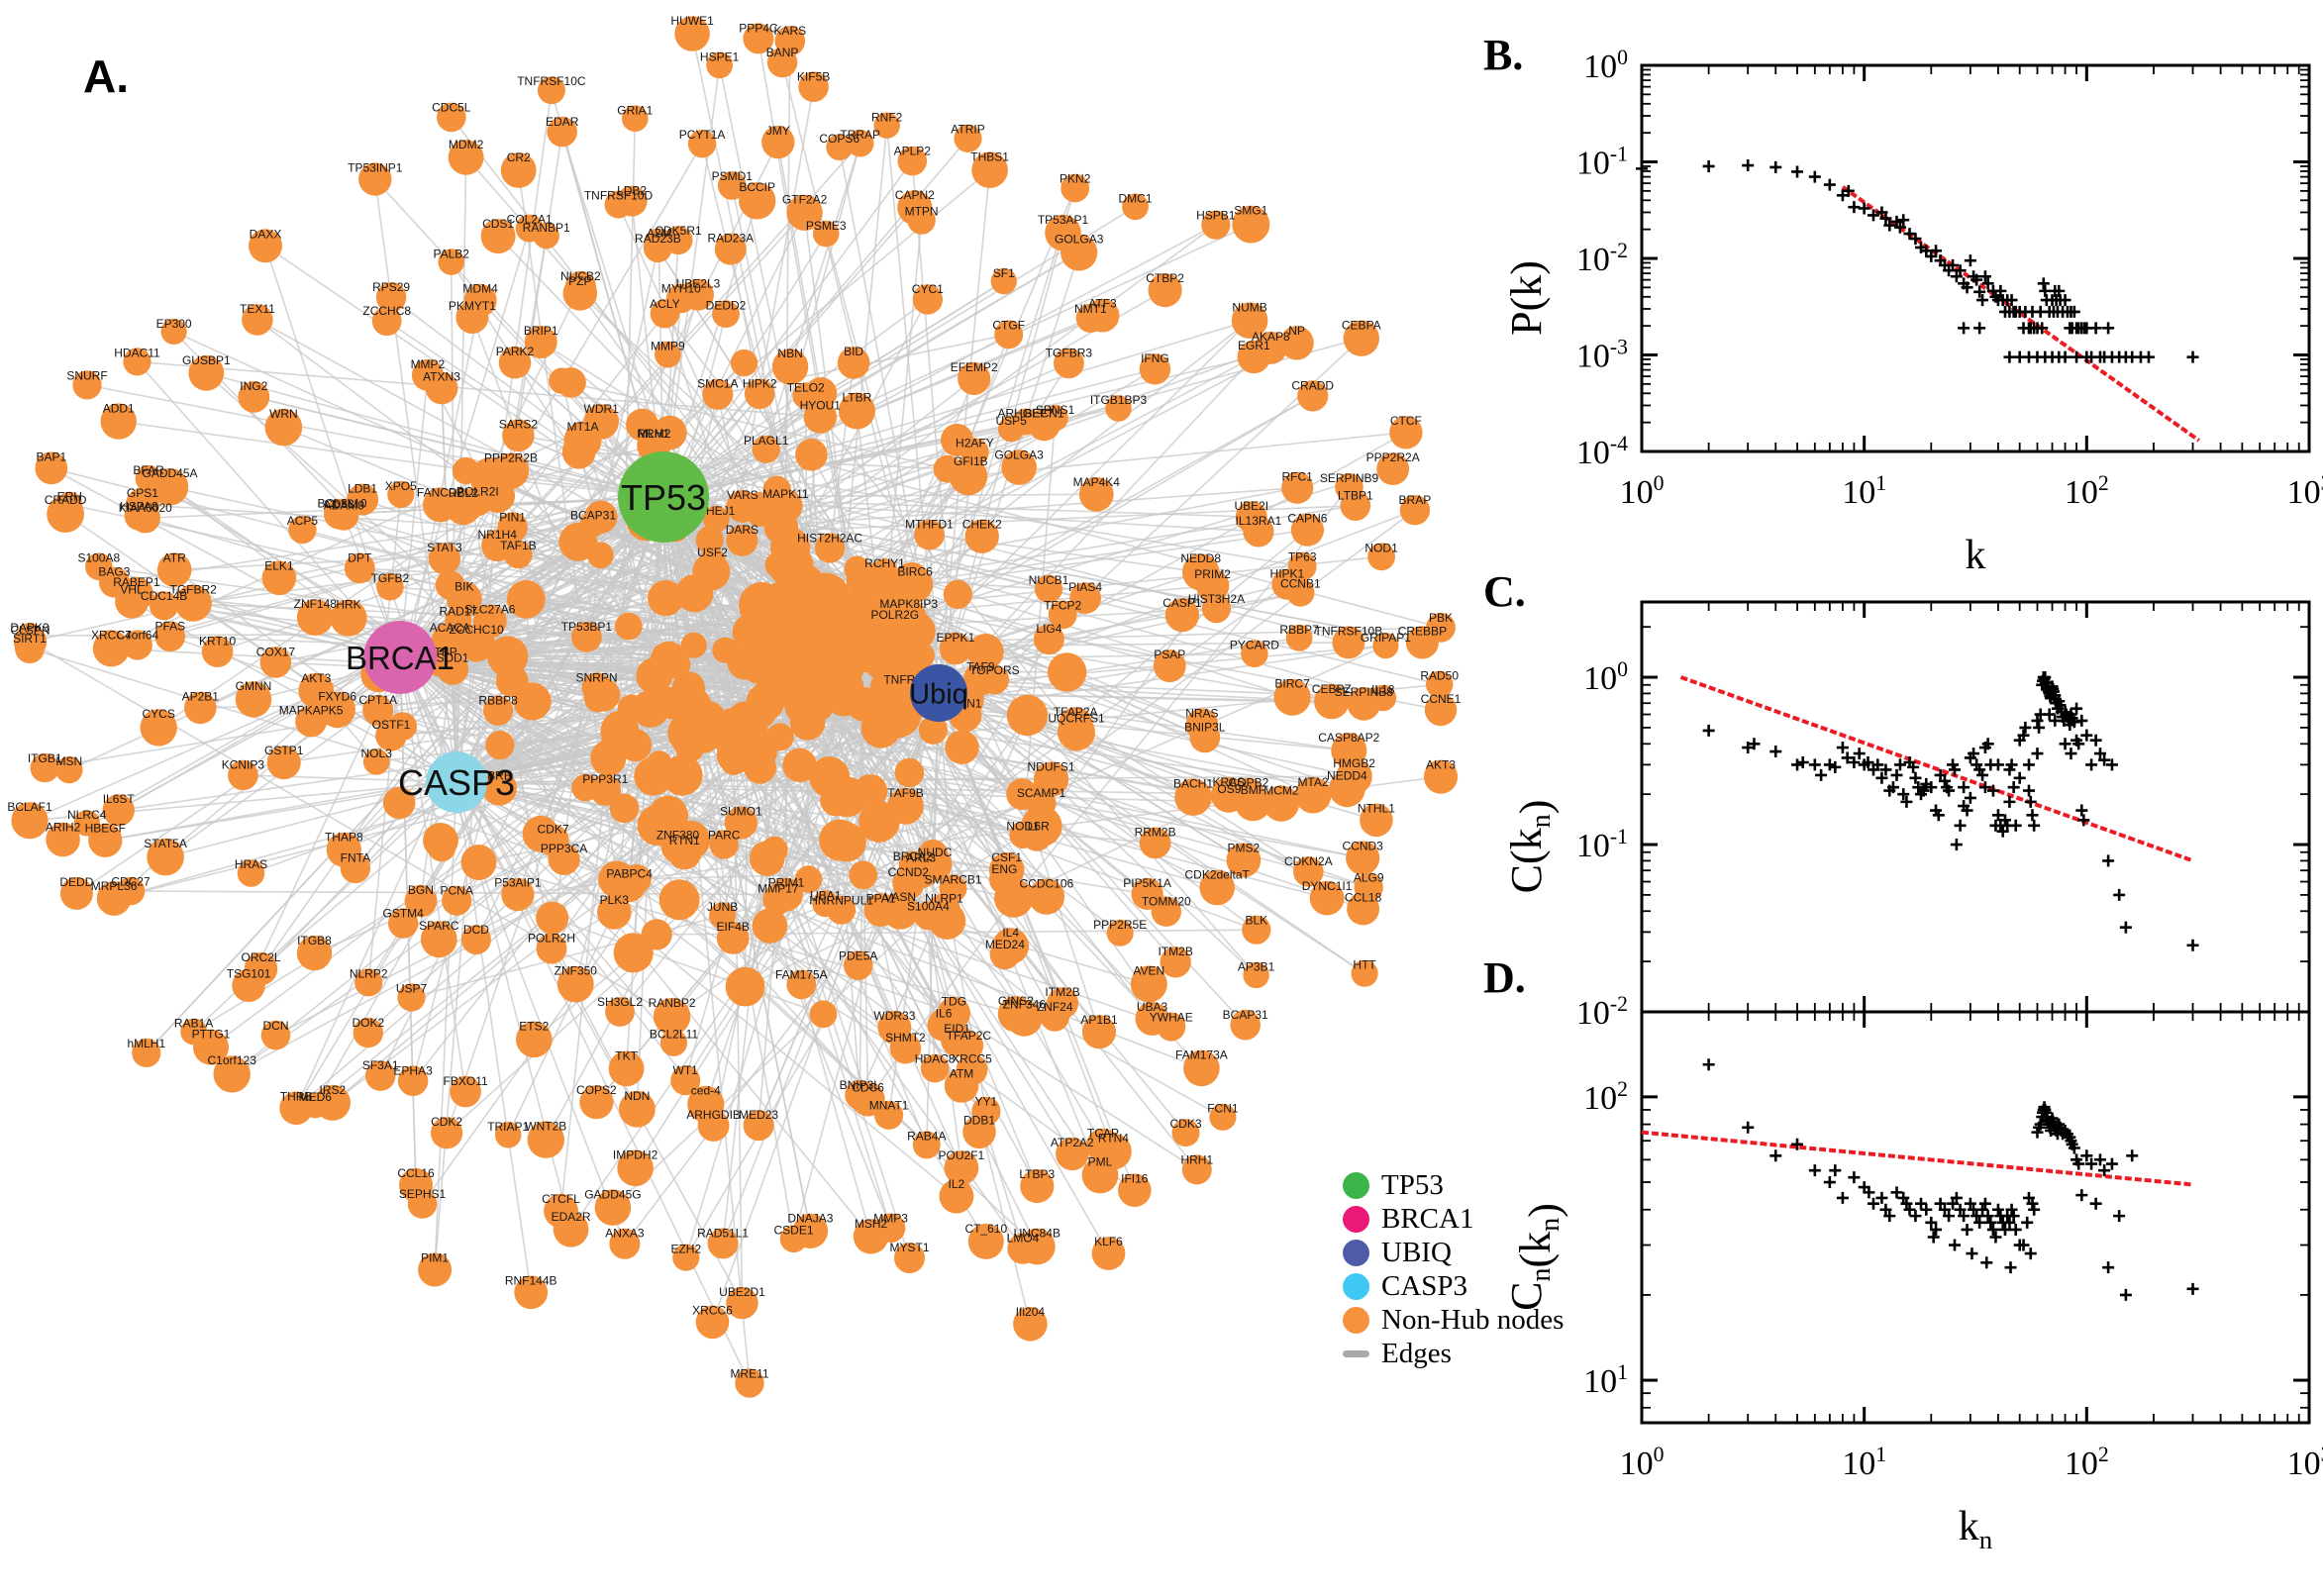 This screenshot has height=1596, width=2323. I want to click on hub-node-tp53, so click(663, 497).